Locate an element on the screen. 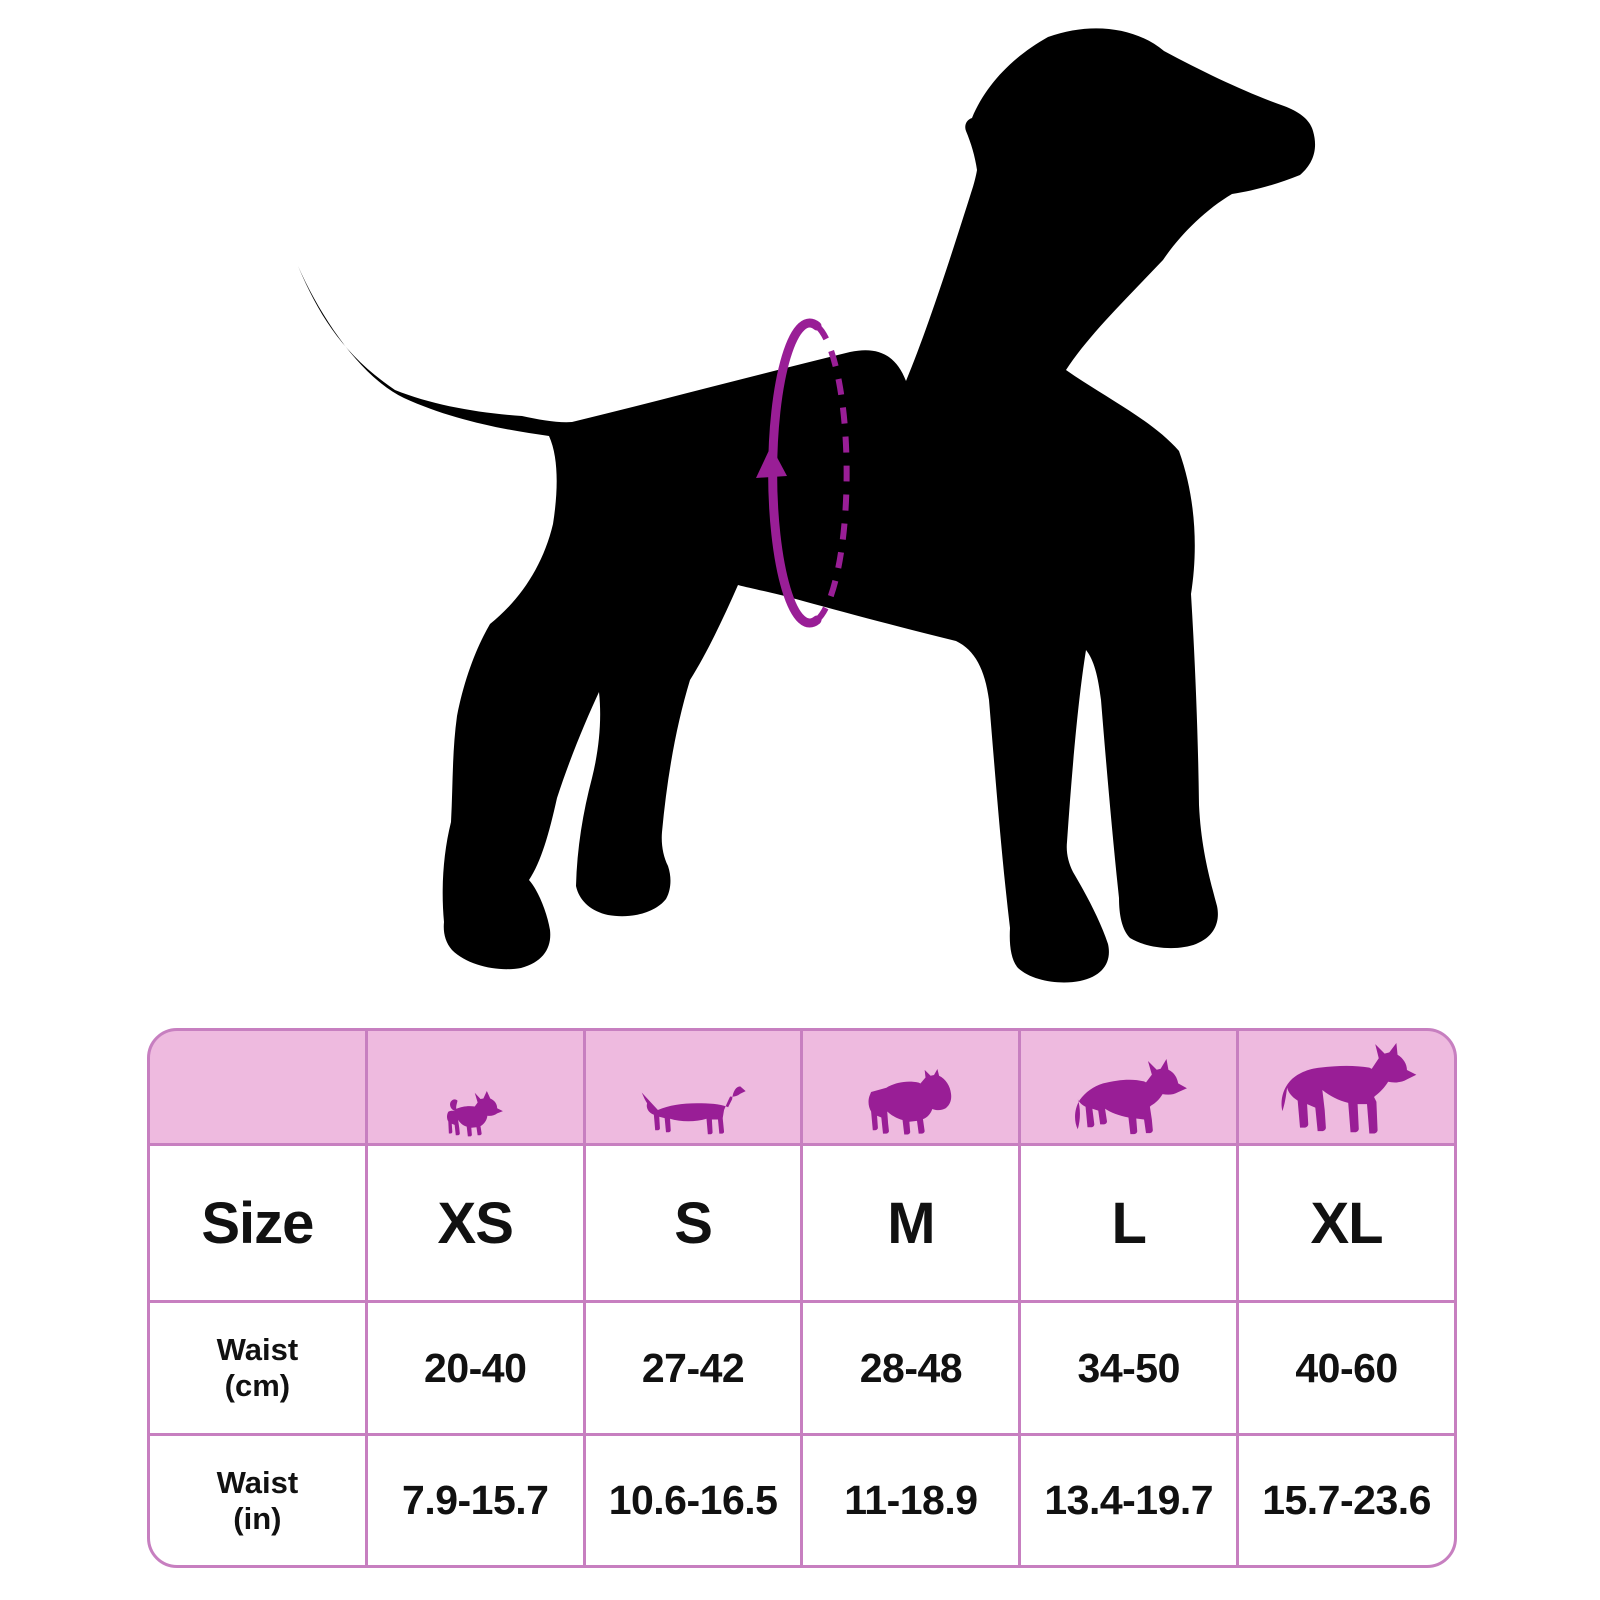 The width and height of the screenshot is (1600, 1600). waist-in-l: 13.4-19.7 is located at coordinates (1129, 1500).